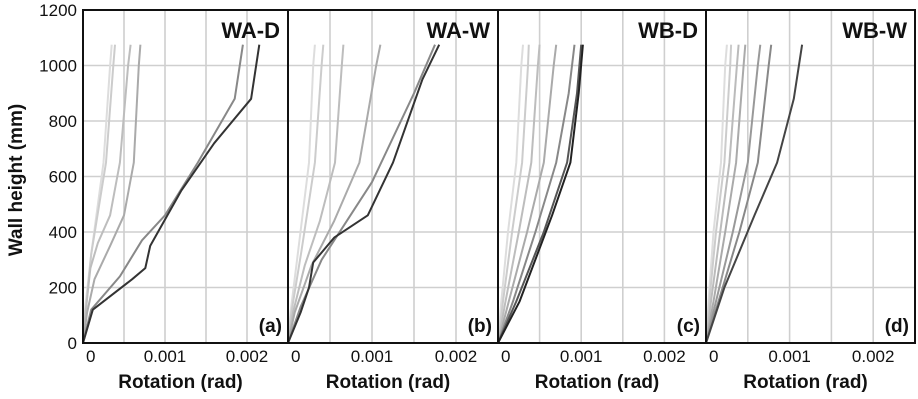 The width and height of the screenshot is (918, 399). Describe the element at coordinates (72, 343) in the screenshot. I see `y-tick-label: 0` at that location.